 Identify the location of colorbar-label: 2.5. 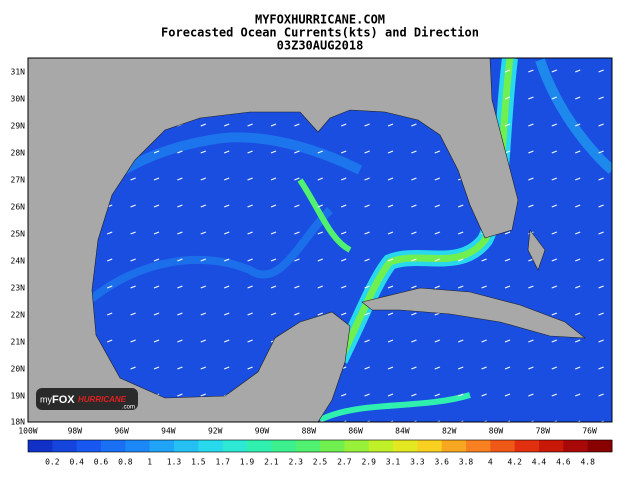
(320, 462).